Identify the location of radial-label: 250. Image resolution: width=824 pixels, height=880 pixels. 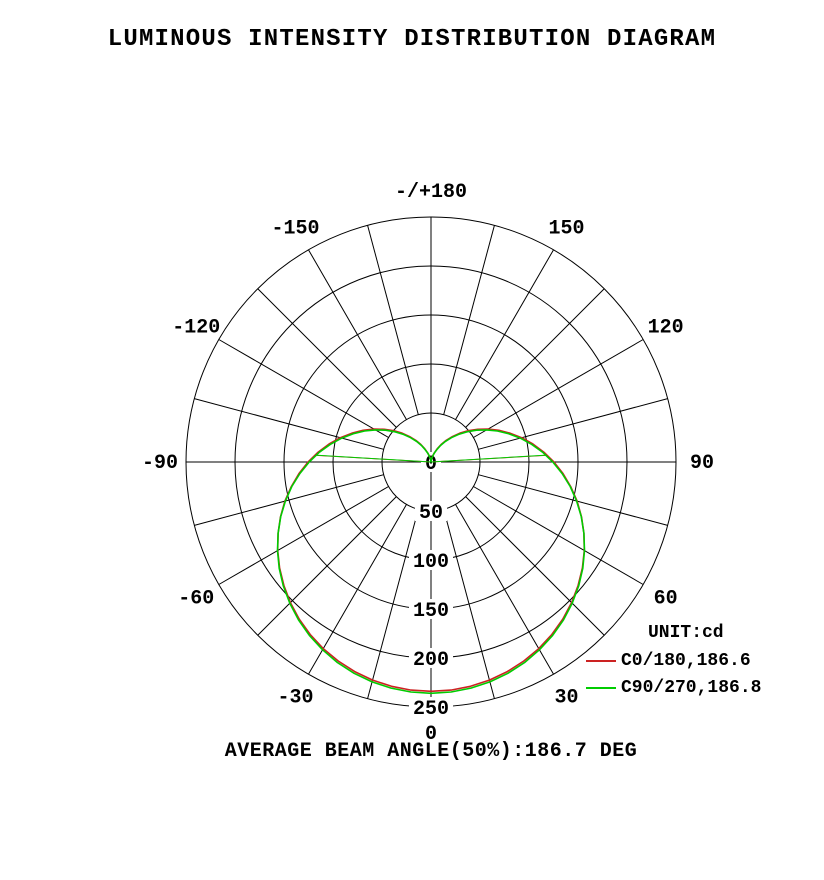
(431, 709).